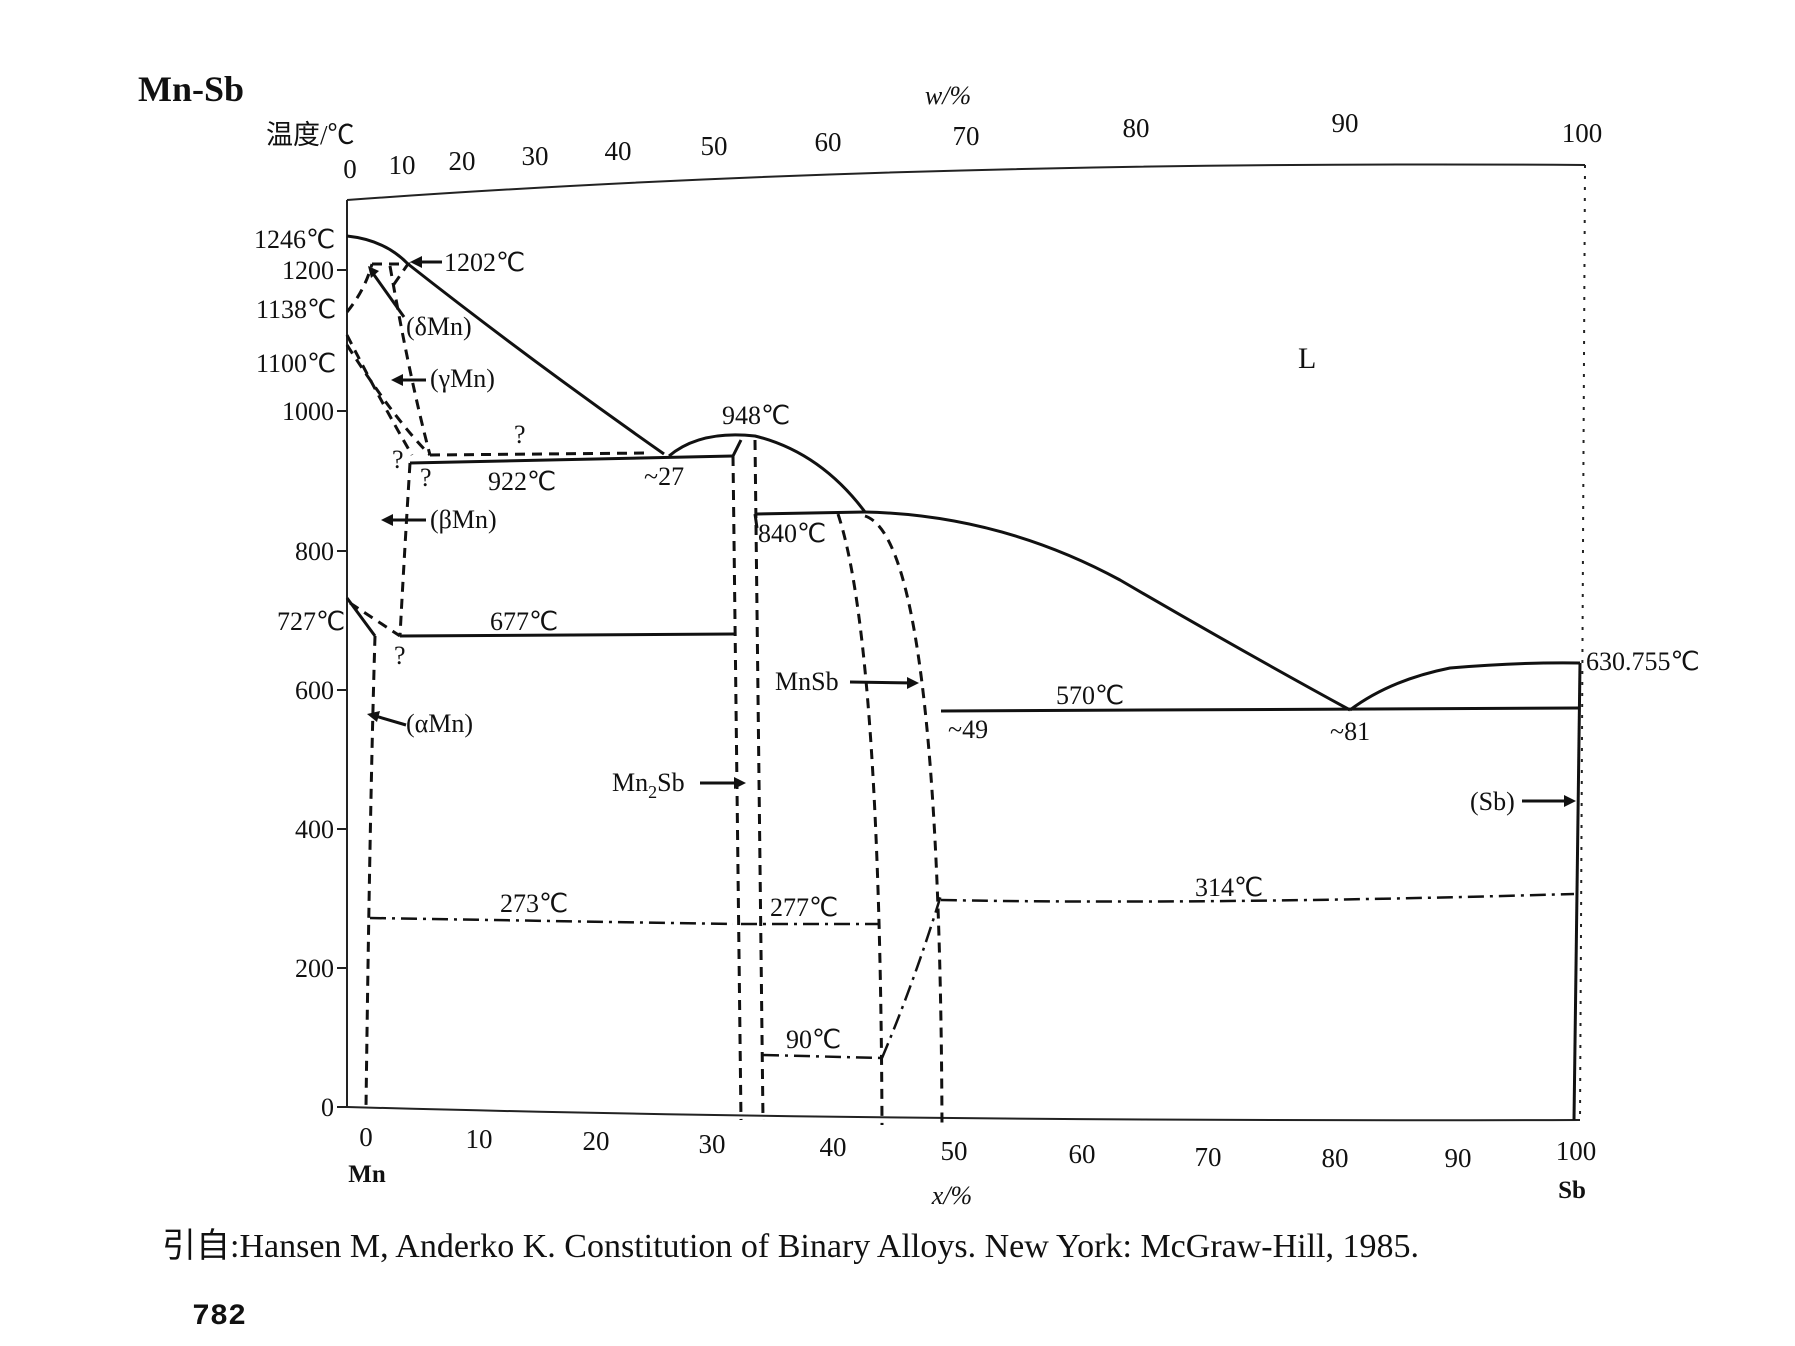 The height and width of the screenshot is (1346, 1795). Describe the element at coordinates (308, 270) in the screenshot. I see `y-tick-1200: 1200` at that location.